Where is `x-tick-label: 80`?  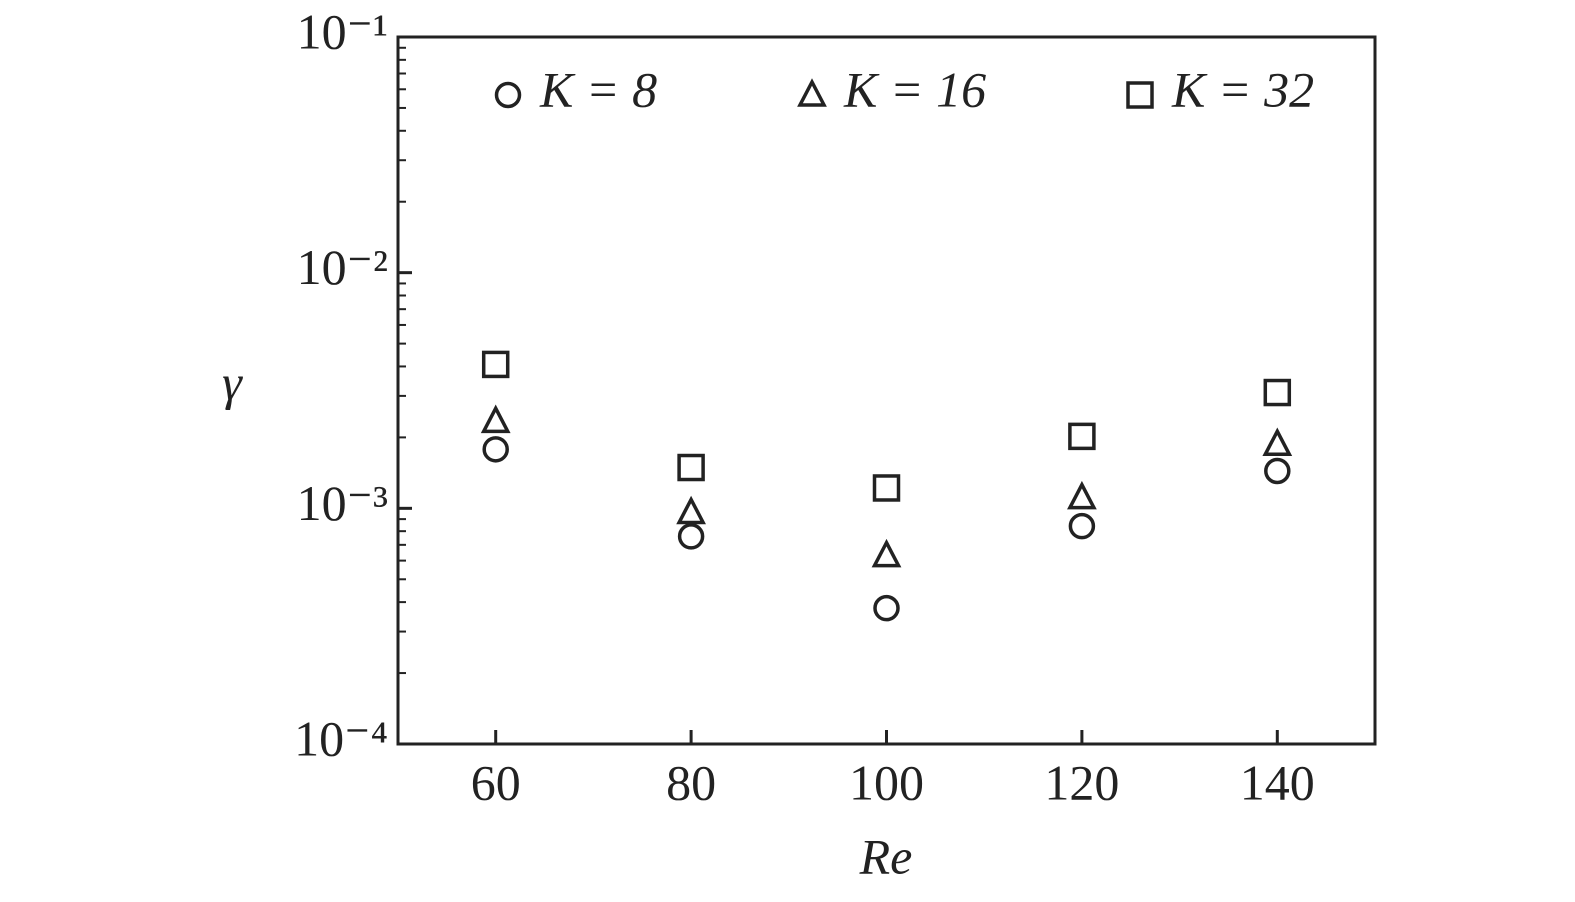
x-tick-label: 80 is located at coordinates (691, 782).